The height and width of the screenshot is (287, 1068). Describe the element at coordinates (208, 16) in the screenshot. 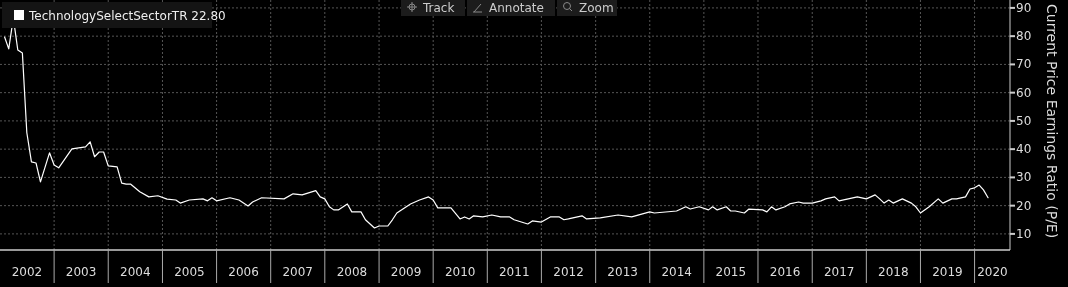

I see `annotation: 22.80` at that location.